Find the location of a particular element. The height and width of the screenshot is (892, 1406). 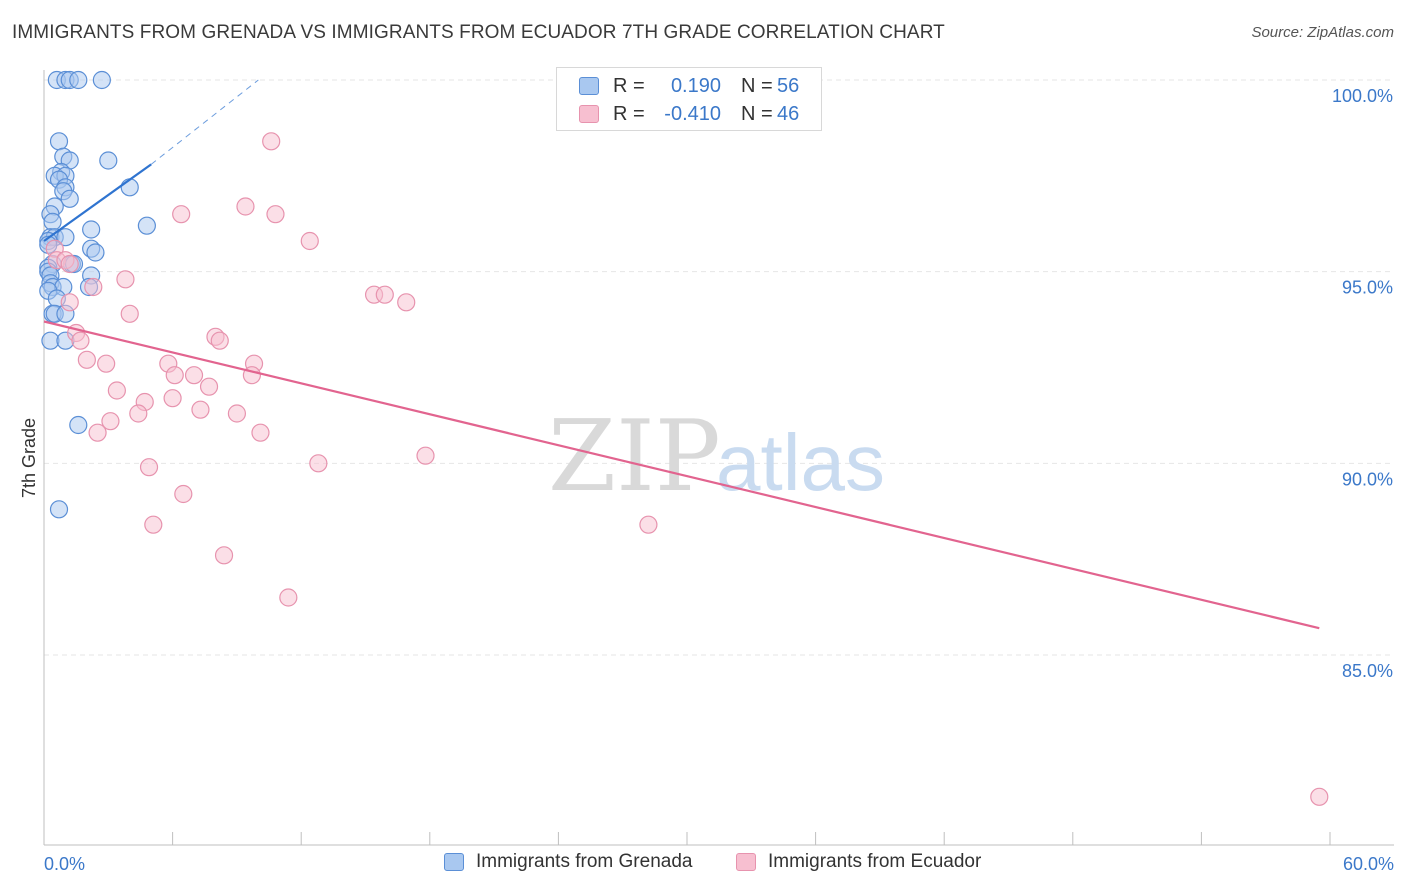

grenada-trend-extension is located at coordinates (204, 122).